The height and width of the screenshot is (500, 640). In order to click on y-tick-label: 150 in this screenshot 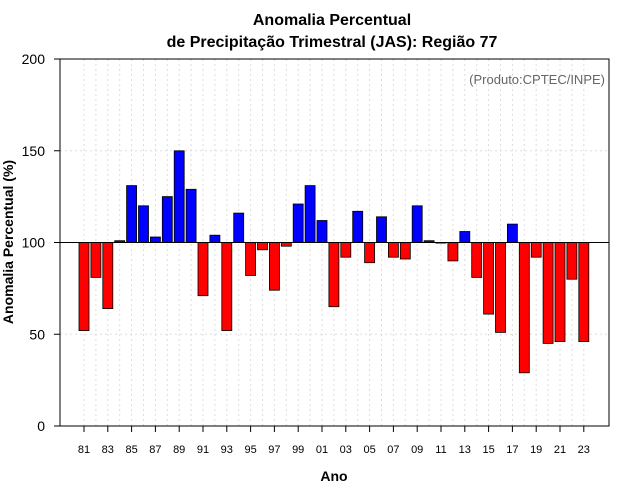, I will do `click(34, 151)`.